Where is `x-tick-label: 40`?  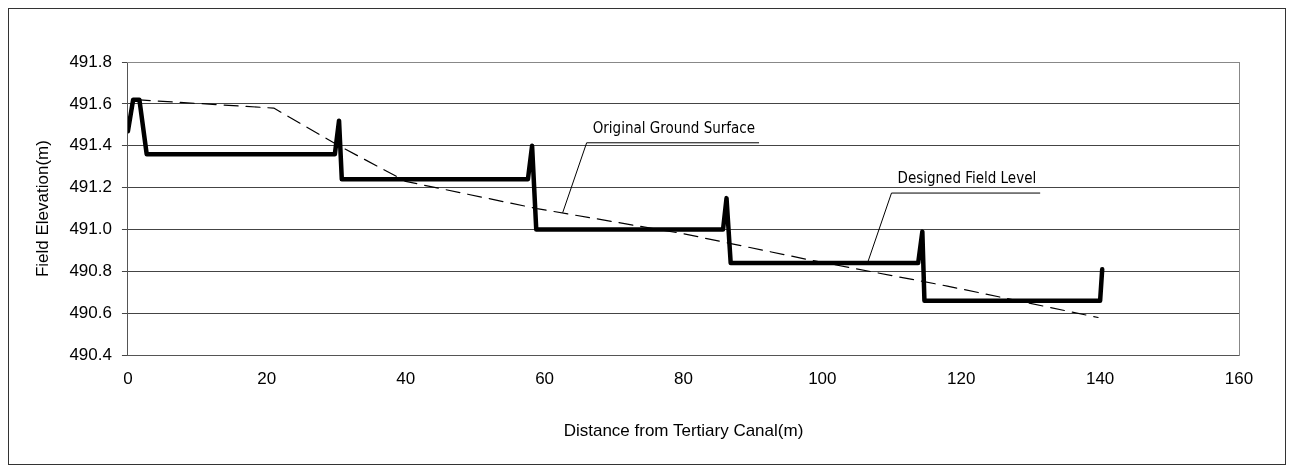 x-tick-label: 40 is located at coordinates (406, 379).